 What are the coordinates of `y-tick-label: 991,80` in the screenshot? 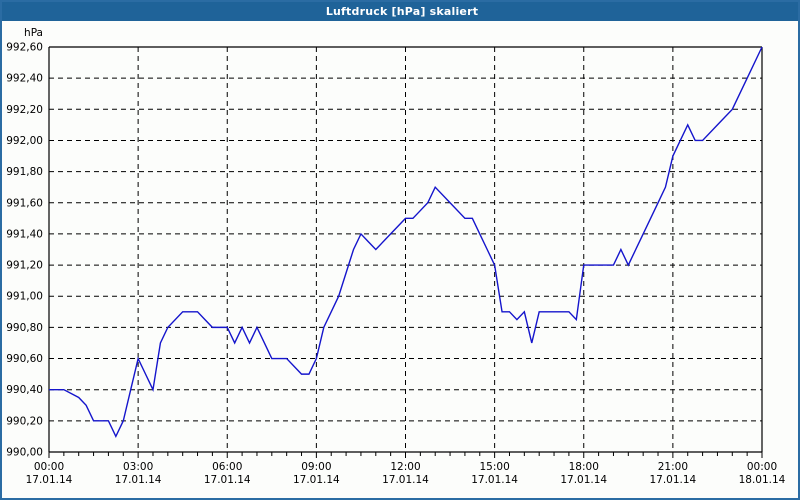 It's located at (24, 172).